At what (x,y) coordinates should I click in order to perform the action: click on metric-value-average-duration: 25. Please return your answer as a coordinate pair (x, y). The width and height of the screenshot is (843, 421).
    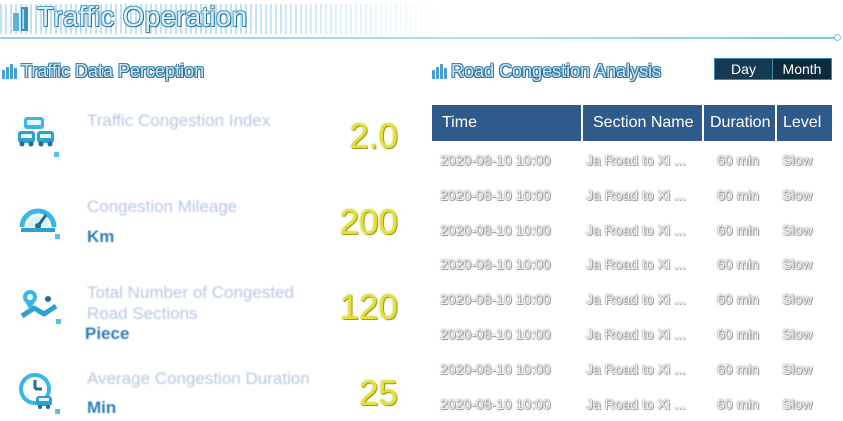
    Looking at the image, I should click on (378, 393).